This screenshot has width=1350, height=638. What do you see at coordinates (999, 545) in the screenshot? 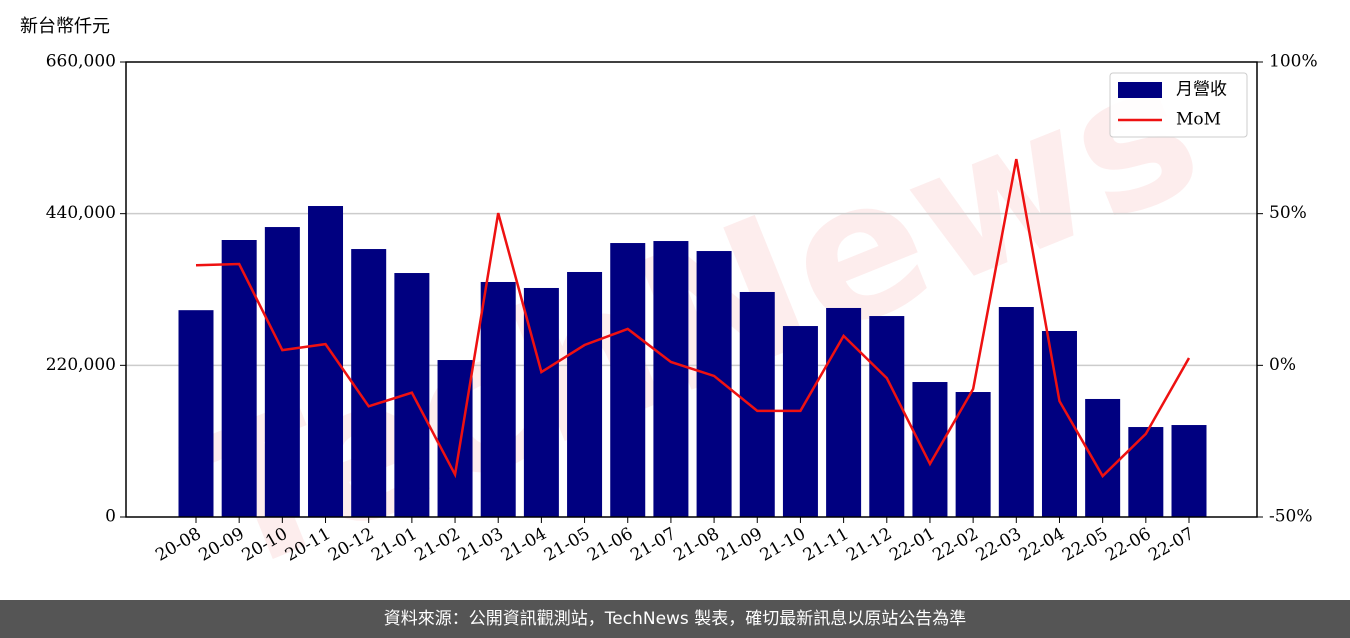
I see `x-tick-label: 22-03` at bounding box center [999, 545].